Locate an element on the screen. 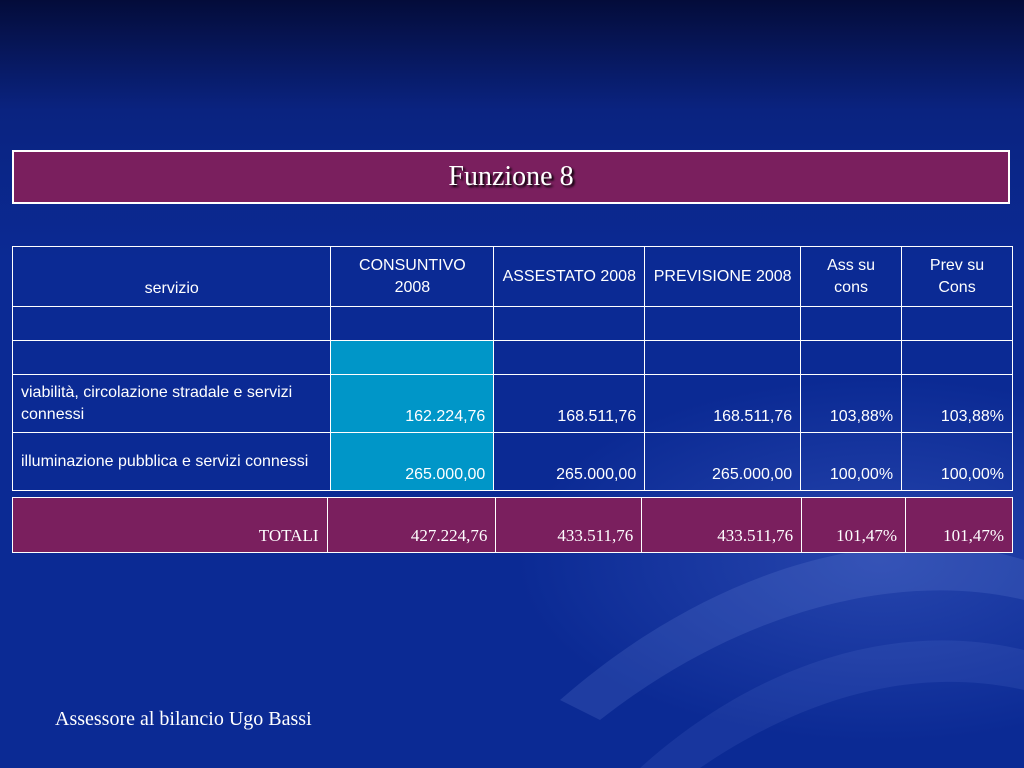  header-assestato: ASSESTATO 2008 is located at coordinates (569, 276).